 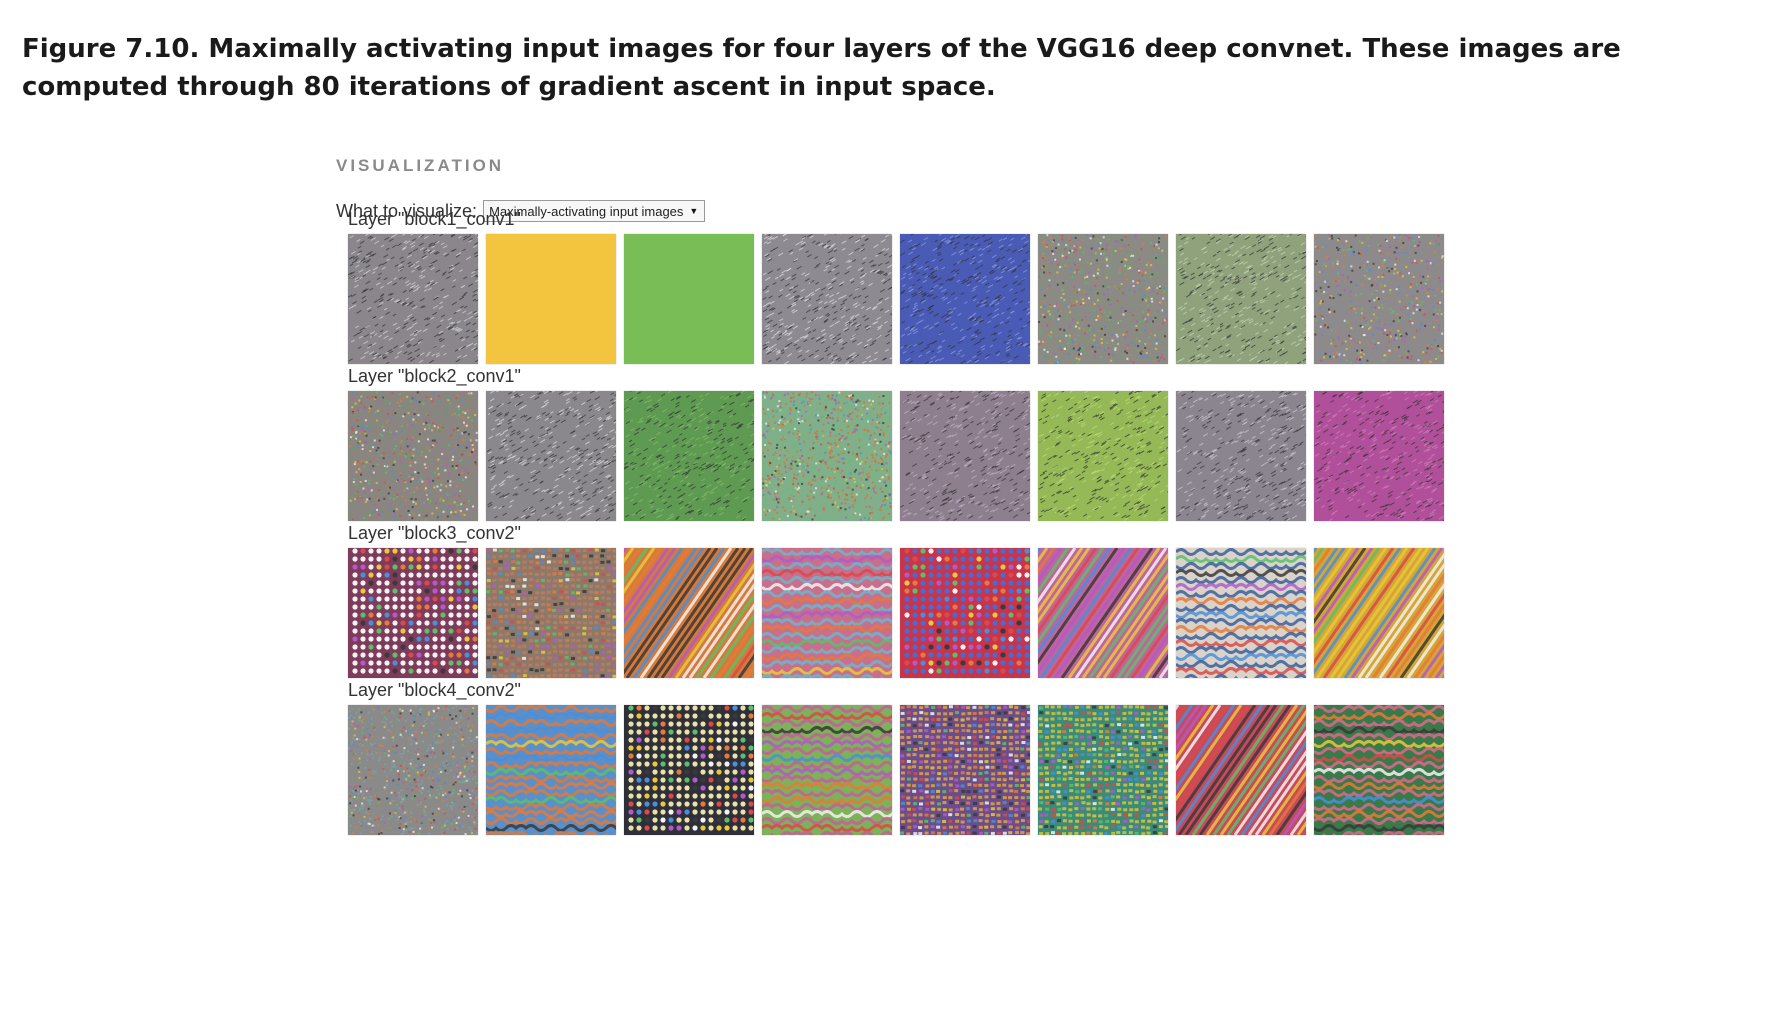 What do you see at coordinates (407, 210) in the screenshot?
I see `what-to-visualize-label: What to visualize:` at bounding box center [407, 210].